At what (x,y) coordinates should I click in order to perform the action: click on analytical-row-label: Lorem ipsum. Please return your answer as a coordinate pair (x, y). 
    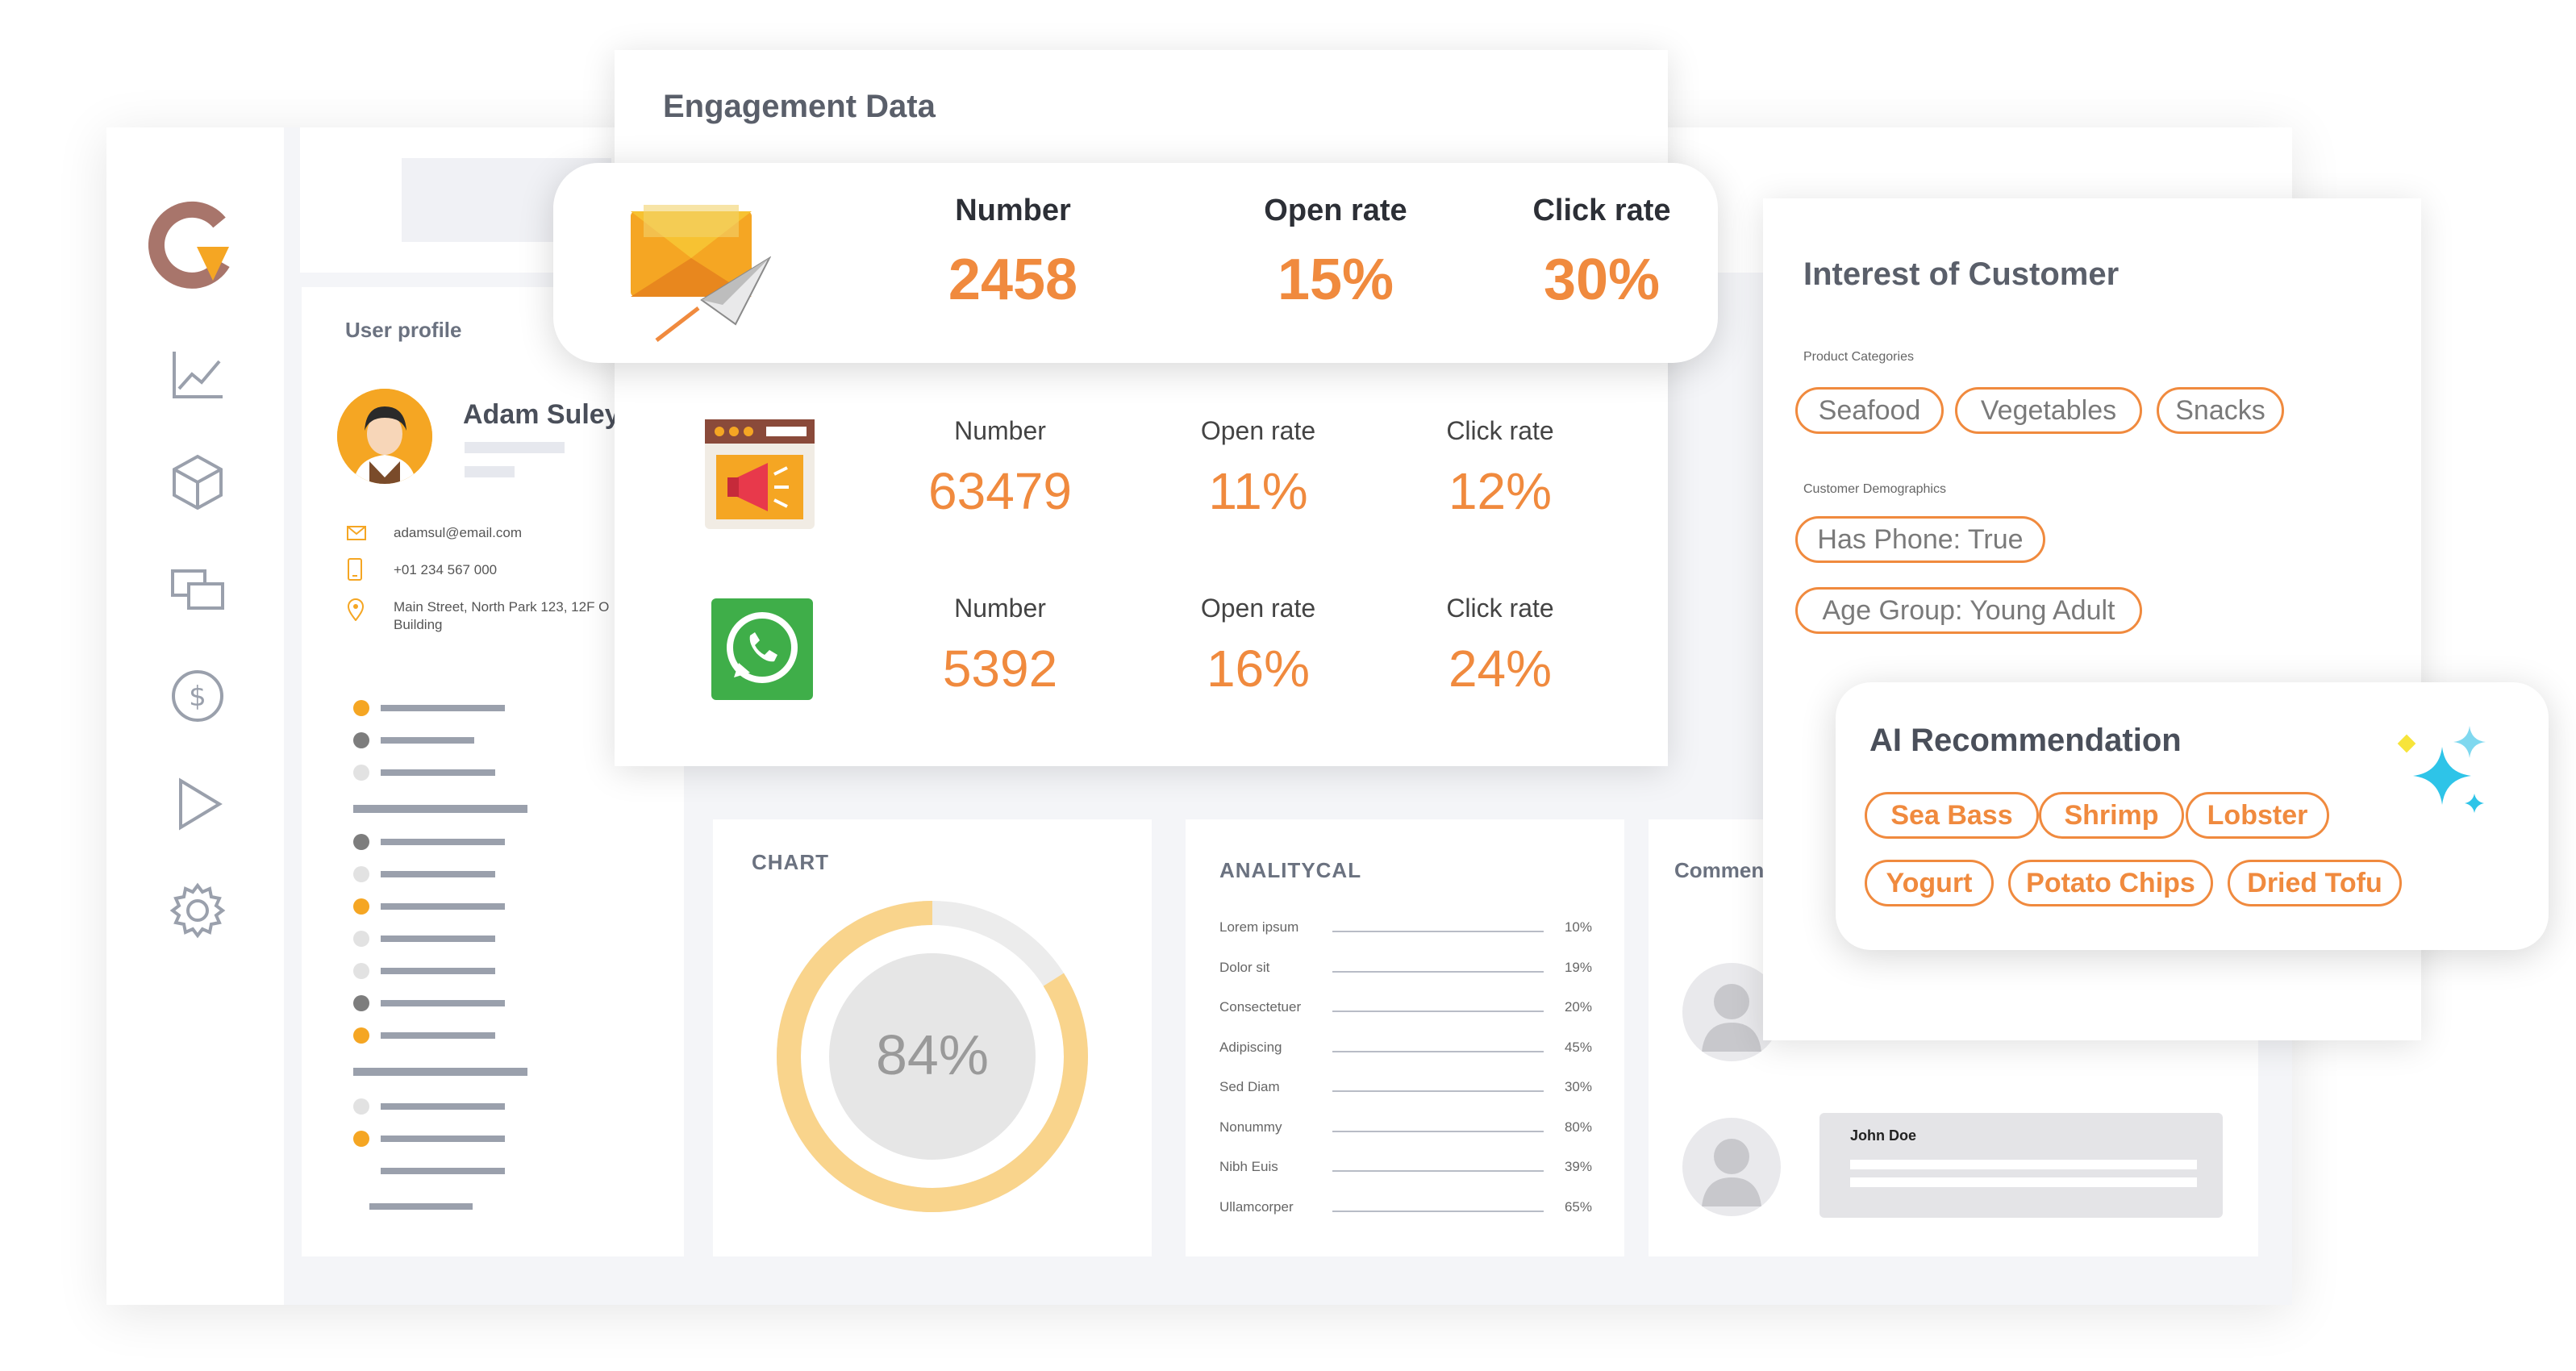
    Looking at the image, I should click on (1259, 927).